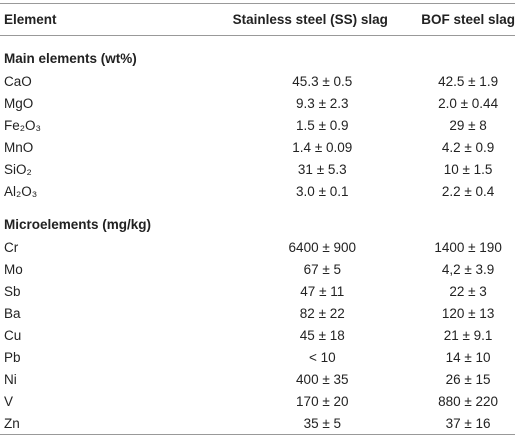 Image resolution: width=515 pixels, height=437 pixels. Describe the element at coordinates (468, 19) in the screenshot. I see `header-cell: BOF steel slag` at that location.